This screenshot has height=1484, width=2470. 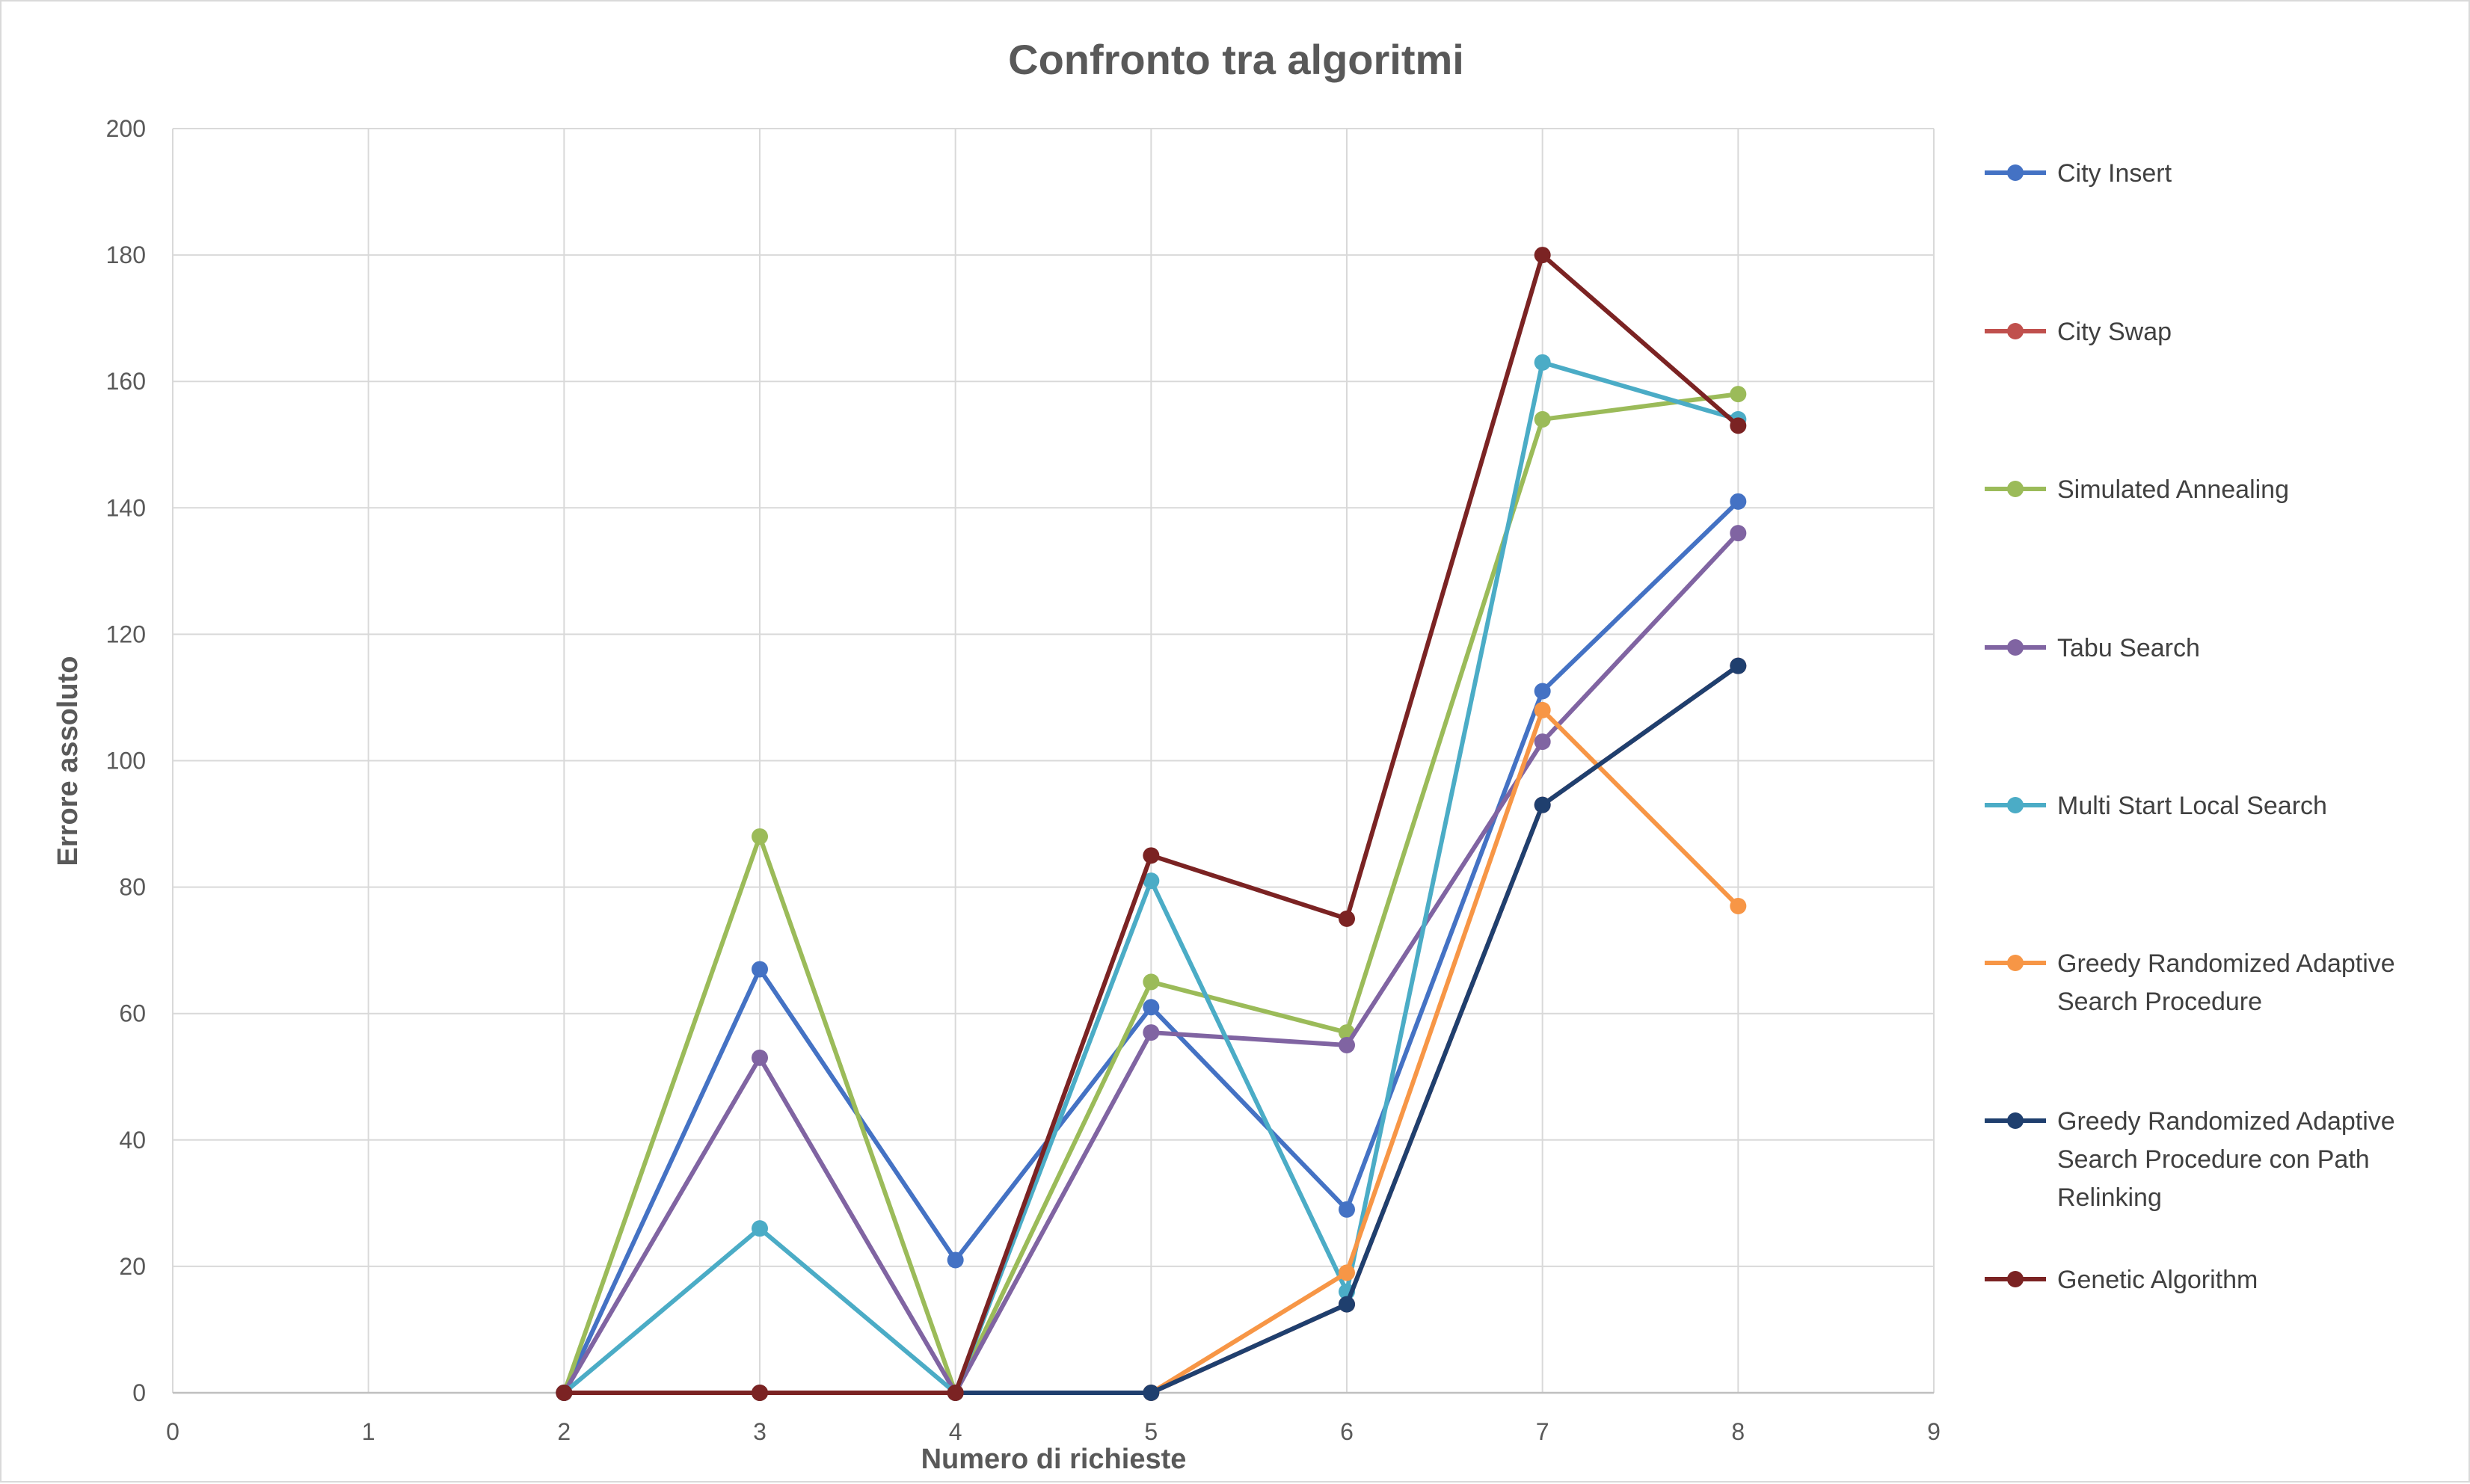 I want to click on y-tick-label: 80, so click(x=132, y=888).